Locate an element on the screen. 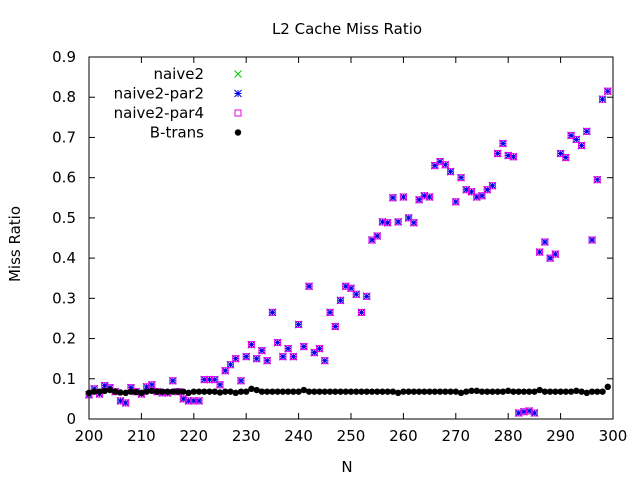 This screenshot has width=640, height=480. x-tick-label: 250 is located at coordinates (351, 436).